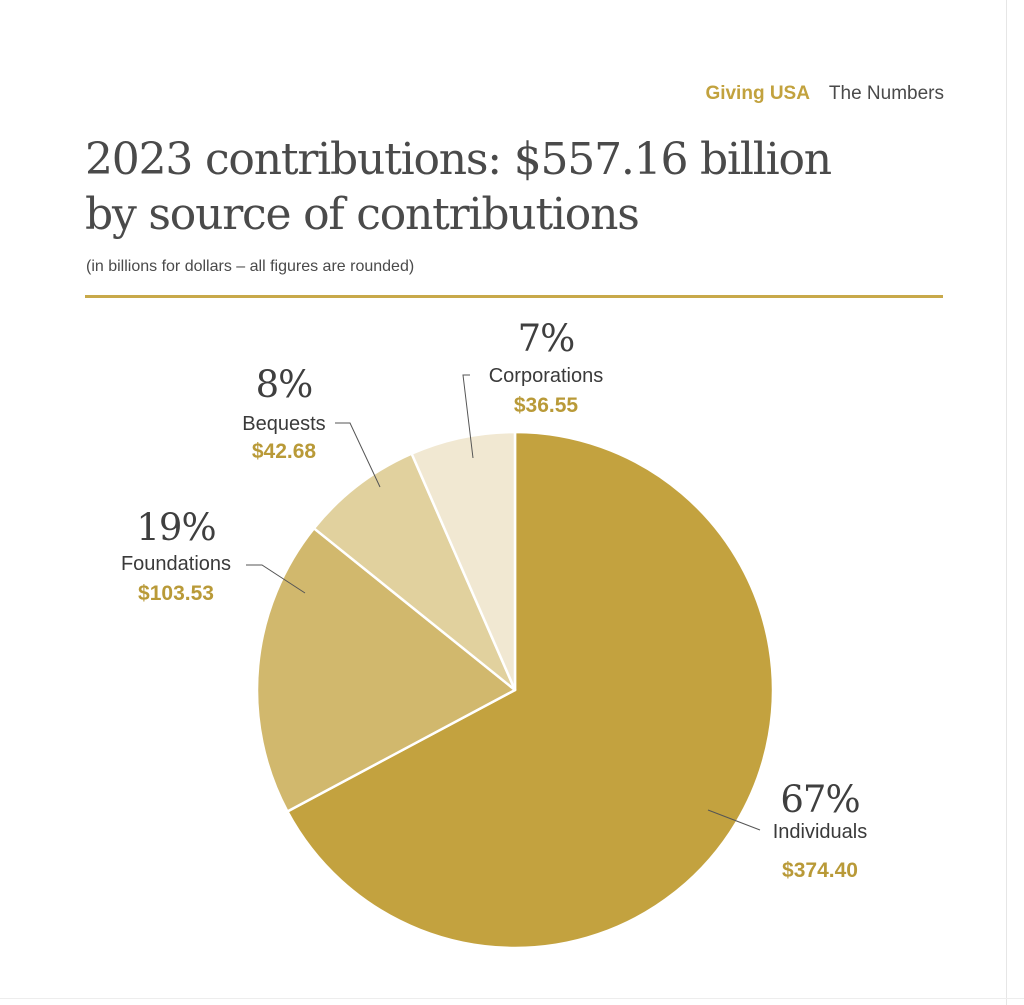  What do you see at coordinates (1006, 502) in the screenshot?
I see `page-edge-rule` at bounding box center [1006, 502].